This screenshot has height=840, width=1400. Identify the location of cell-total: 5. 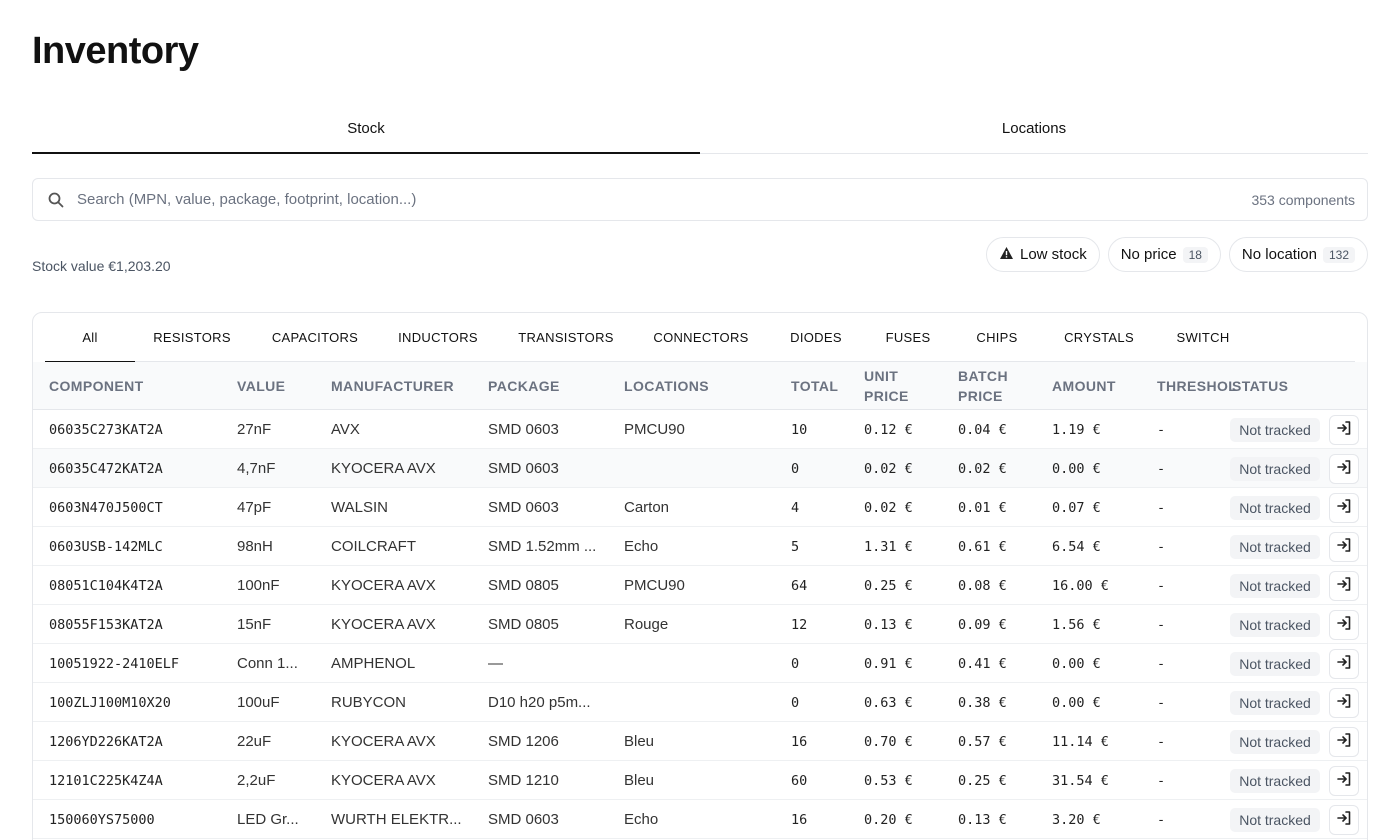
(795, 546).